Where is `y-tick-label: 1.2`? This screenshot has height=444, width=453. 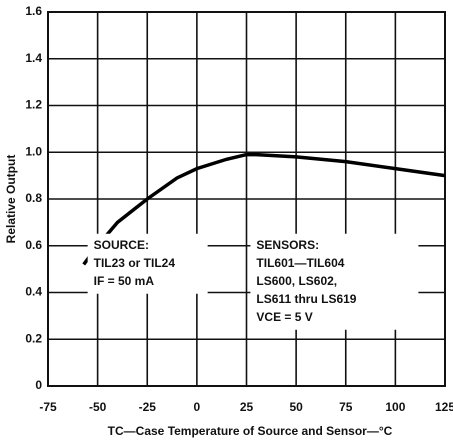 y-tick-label: 1.2 is located at coordinates (33, 105).